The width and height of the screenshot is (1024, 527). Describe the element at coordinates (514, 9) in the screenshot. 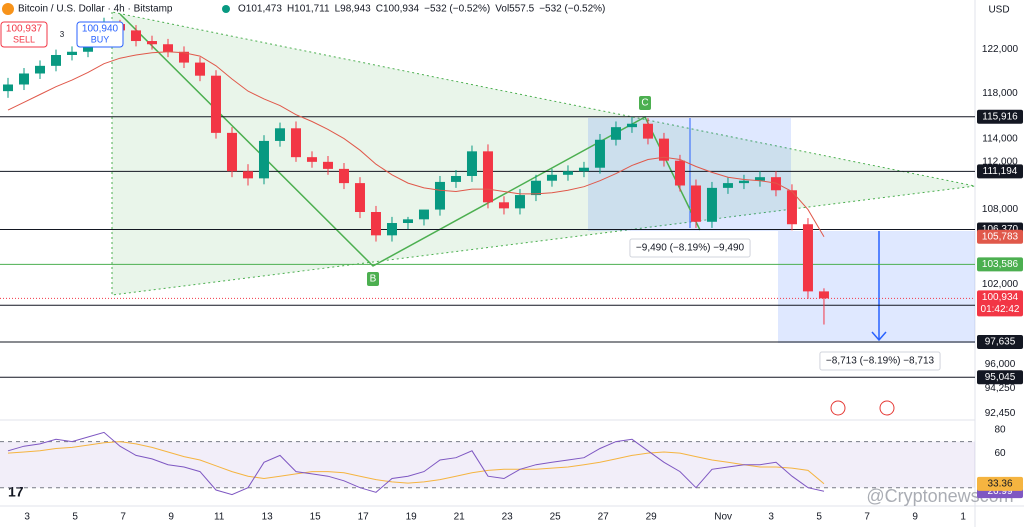

I see `ohlc-value: Vol557.5` at that location.